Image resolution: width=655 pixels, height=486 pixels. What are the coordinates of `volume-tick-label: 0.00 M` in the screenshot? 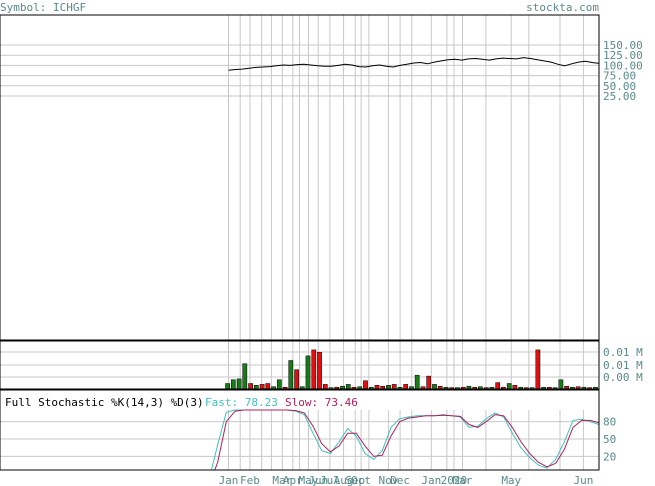 It's located at (623, 377).